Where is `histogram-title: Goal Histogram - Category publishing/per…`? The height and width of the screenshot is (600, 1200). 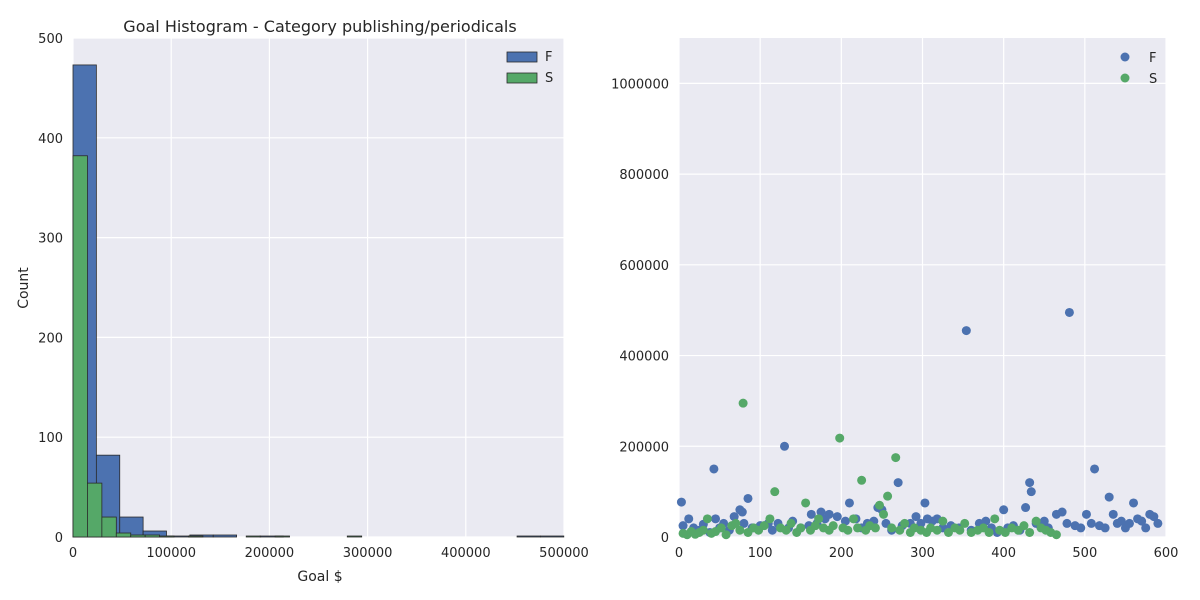 histogram-title: Goal Histogram - Category publishing/per… is located at coordinates (319, 26).